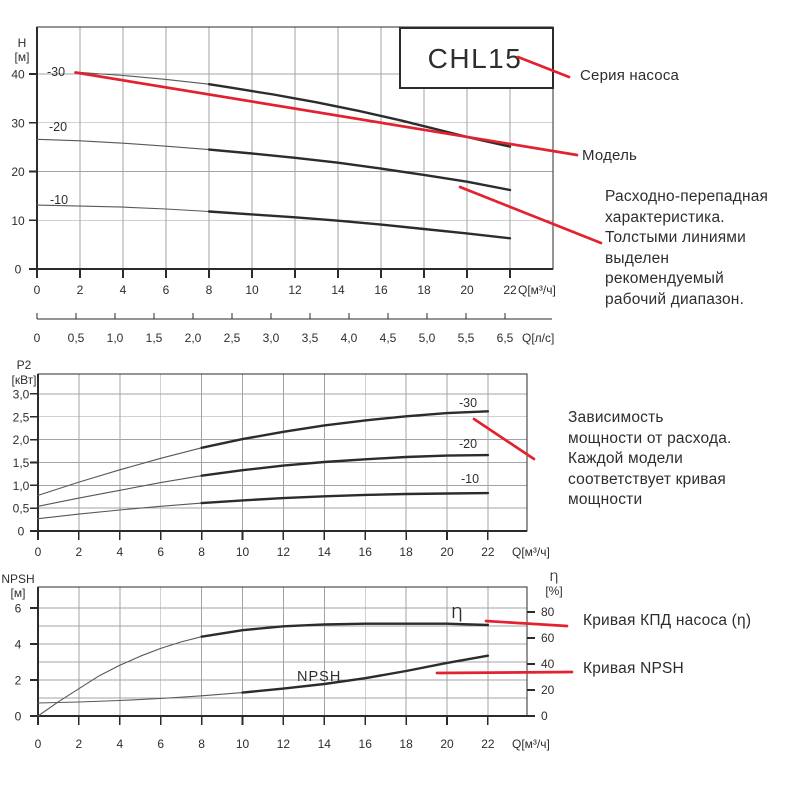  Describe the element at coordinates (37, 338) in the screenshot. I see `lps-tick-label: 0` at that location.